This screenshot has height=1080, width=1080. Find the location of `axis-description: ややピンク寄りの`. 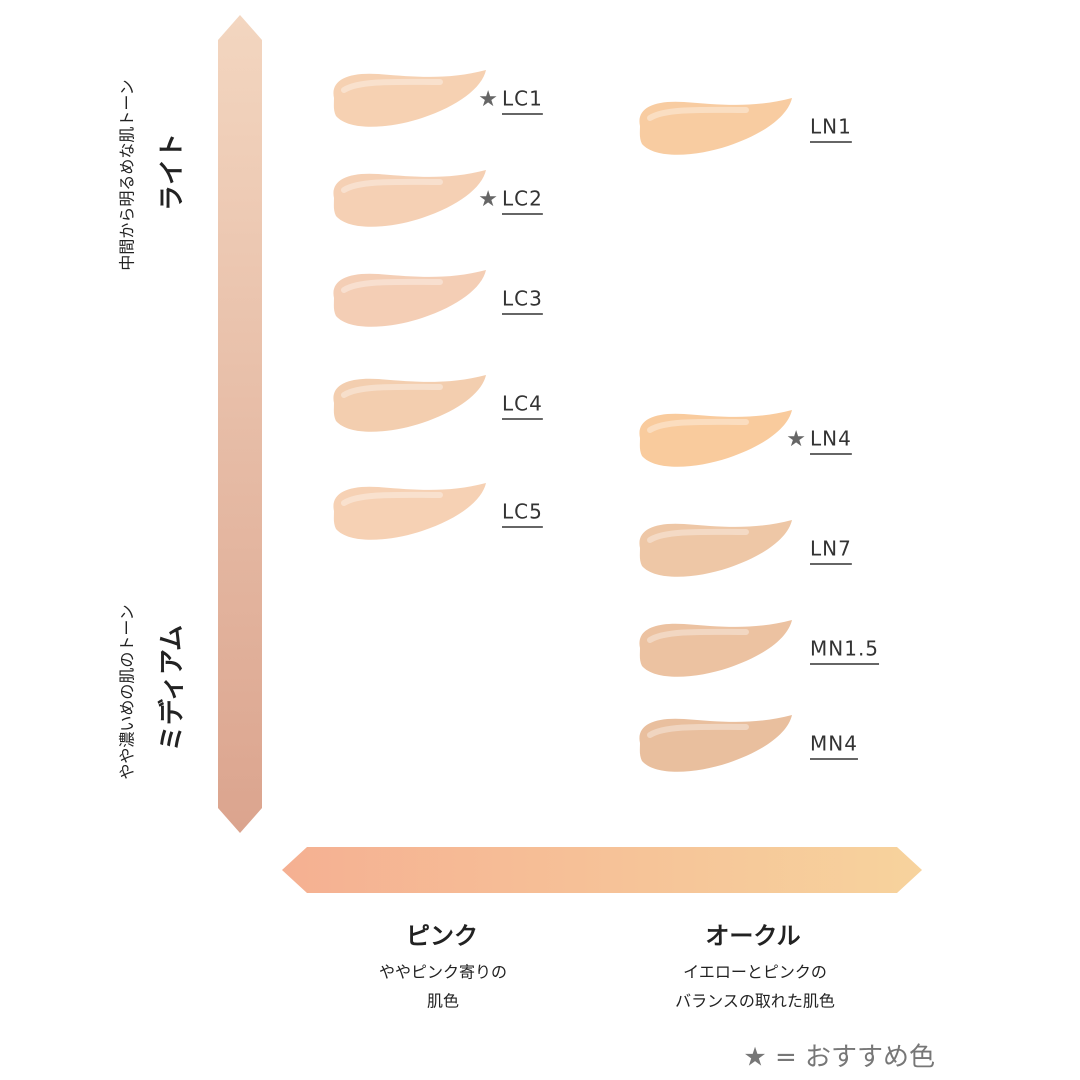

axis-description: ややピンク寄りの is located at coordinates (443, 972).